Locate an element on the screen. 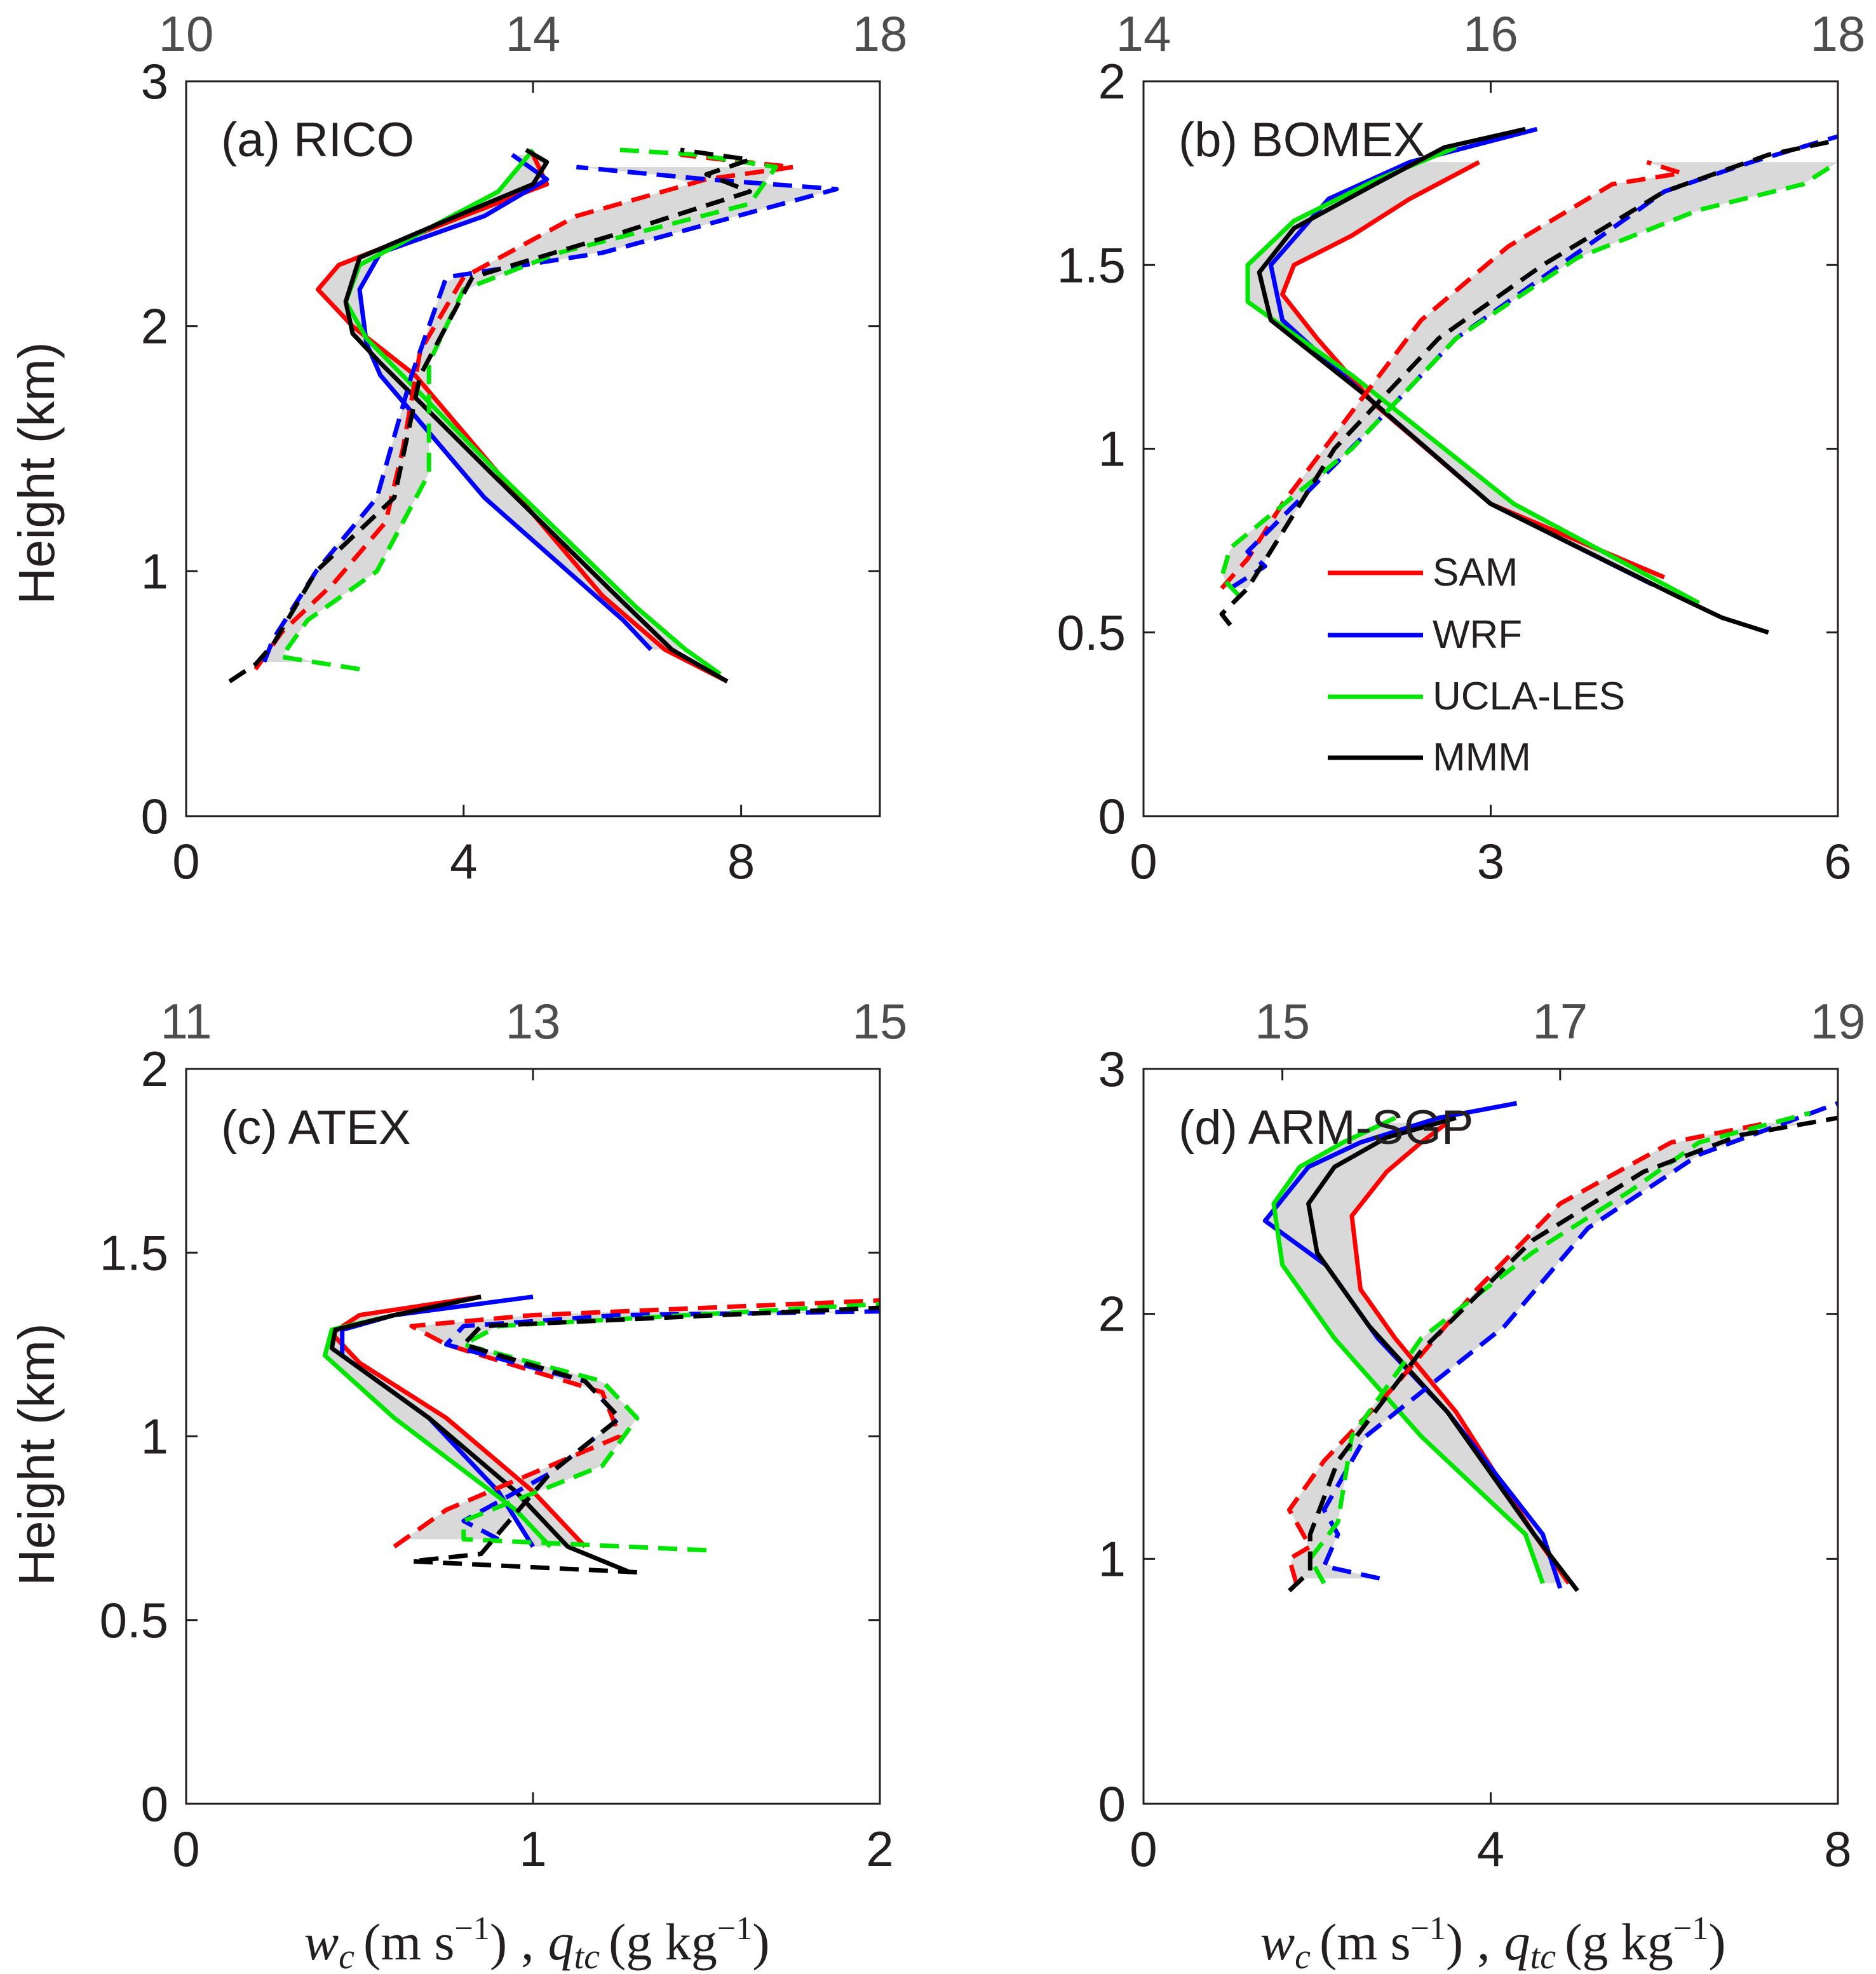 The width and height of the screenshot is (1876, 1974). panel-title: (c) ATEX is located at coordinates (315, 1128).